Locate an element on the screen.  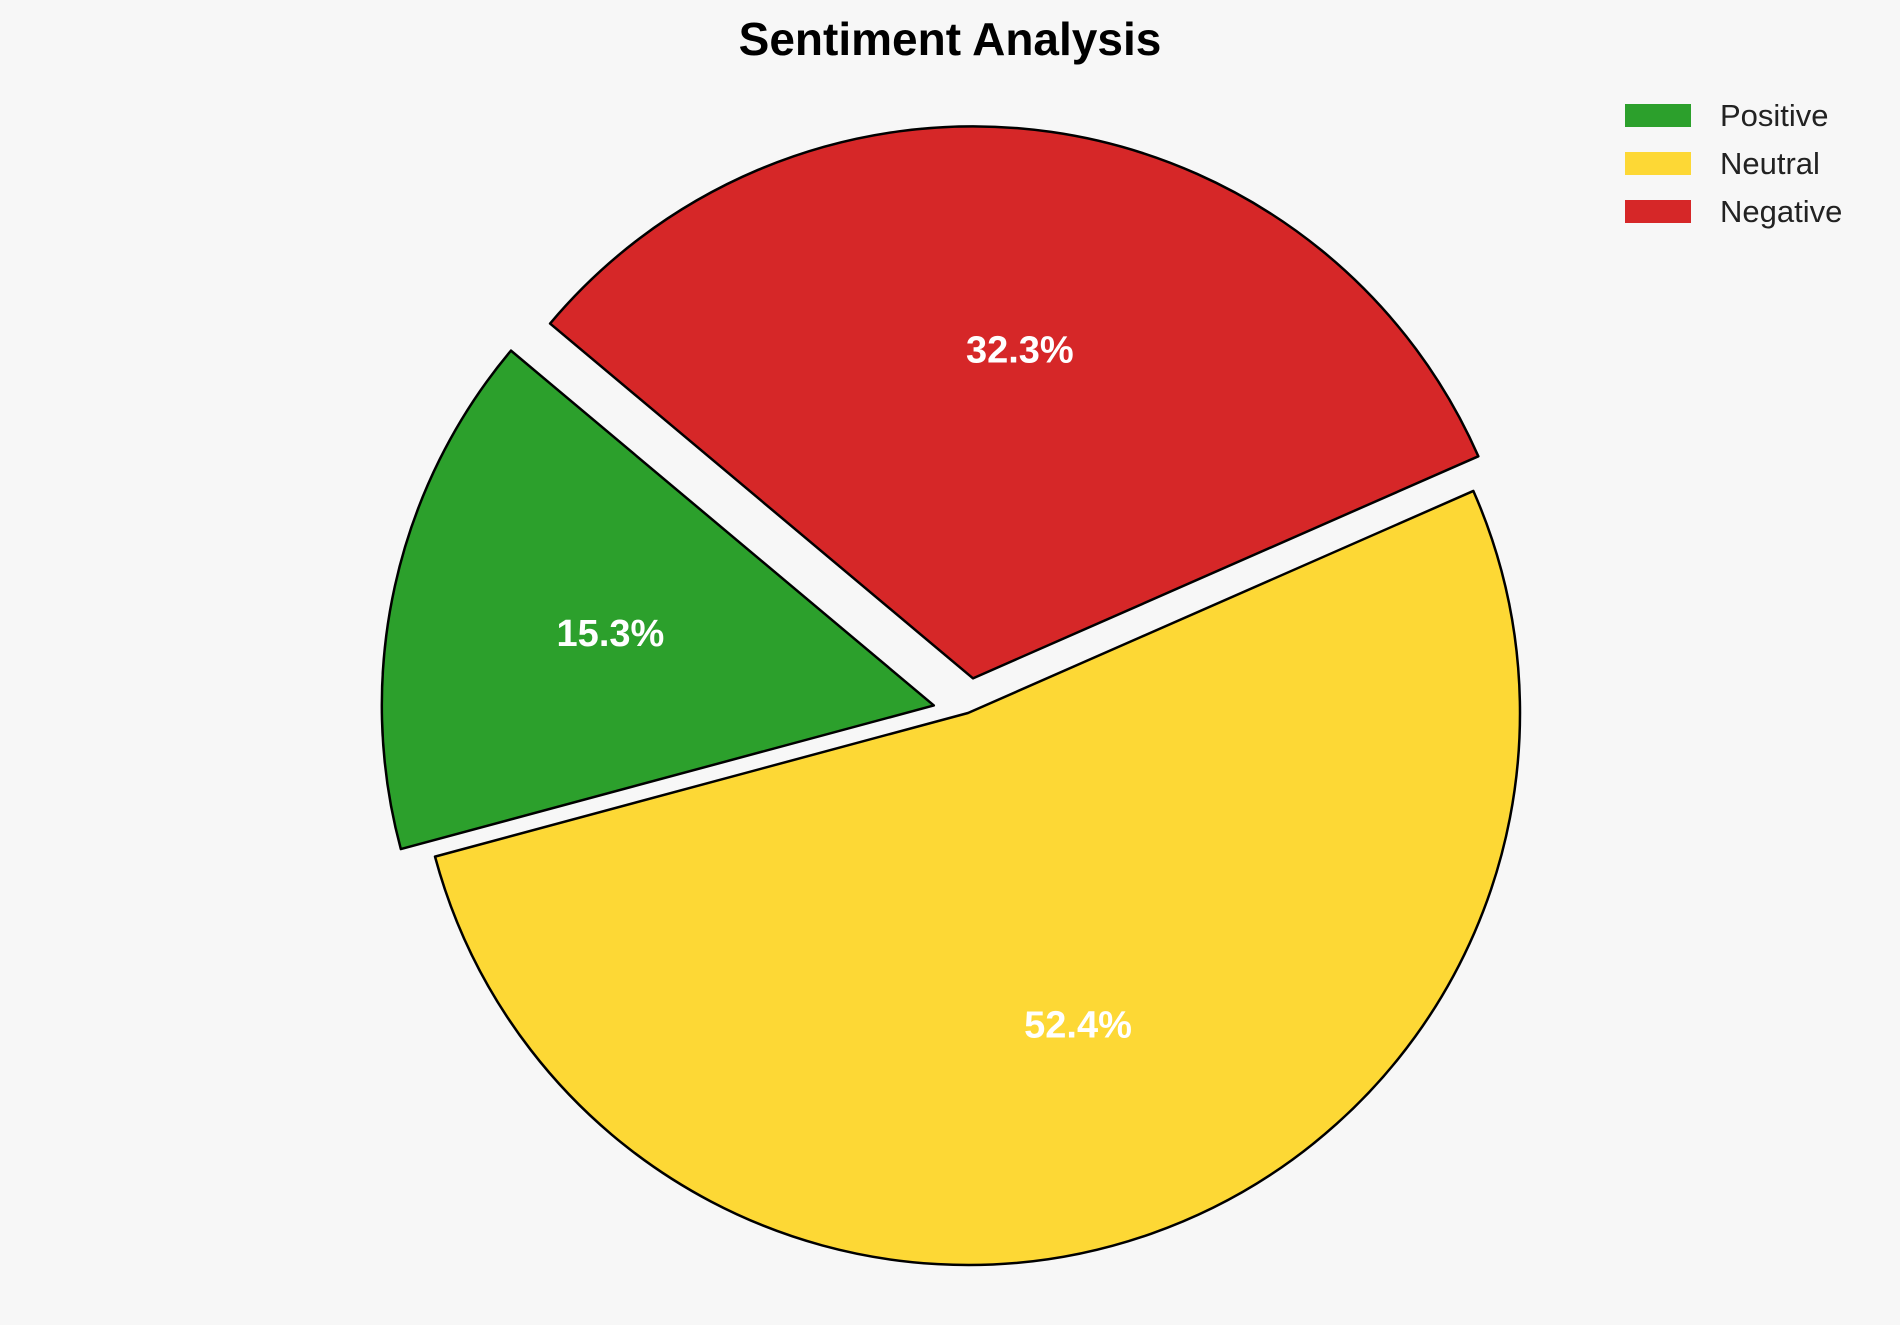
chart-title: Sentiment Analysis is located at coordinates (950, 39).